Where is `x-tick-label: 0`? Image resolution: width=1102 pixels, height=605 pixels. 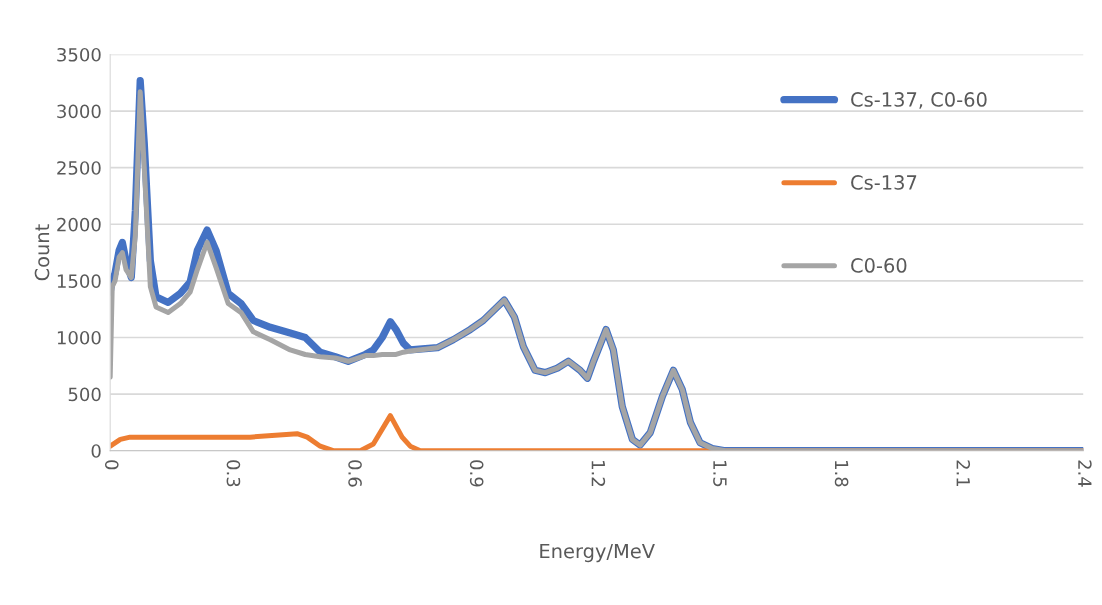 x-tick-label: 0 is located at coordinates (111, 465).